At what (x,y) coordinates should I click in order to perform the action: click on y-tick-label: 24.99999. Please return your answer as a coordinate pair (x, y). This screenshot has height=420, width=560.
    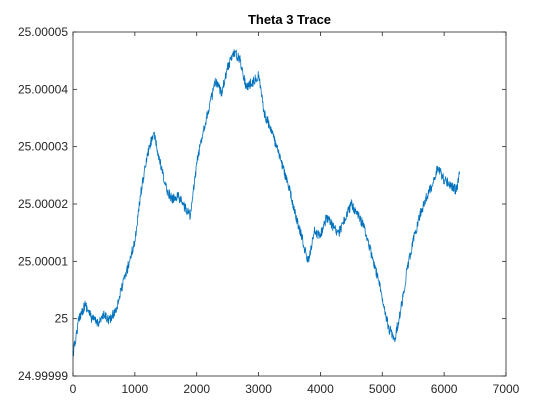
    Looking at the image, I should click on (43, 376).